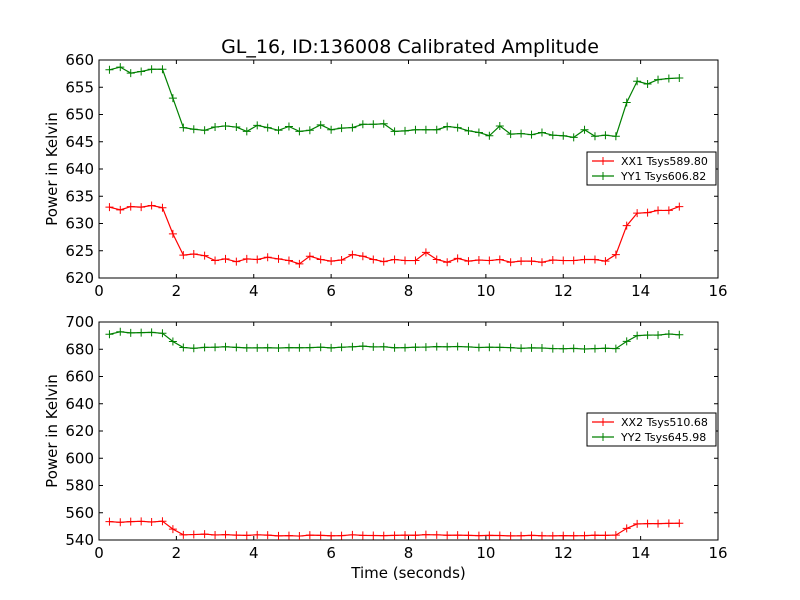 Image resolution: width=800 pixels, height=600 pixels. What do you see at coordinates (640, 553) in the screenshot?
I see `x-tick-label: 14` at bounding box center [640, 553].